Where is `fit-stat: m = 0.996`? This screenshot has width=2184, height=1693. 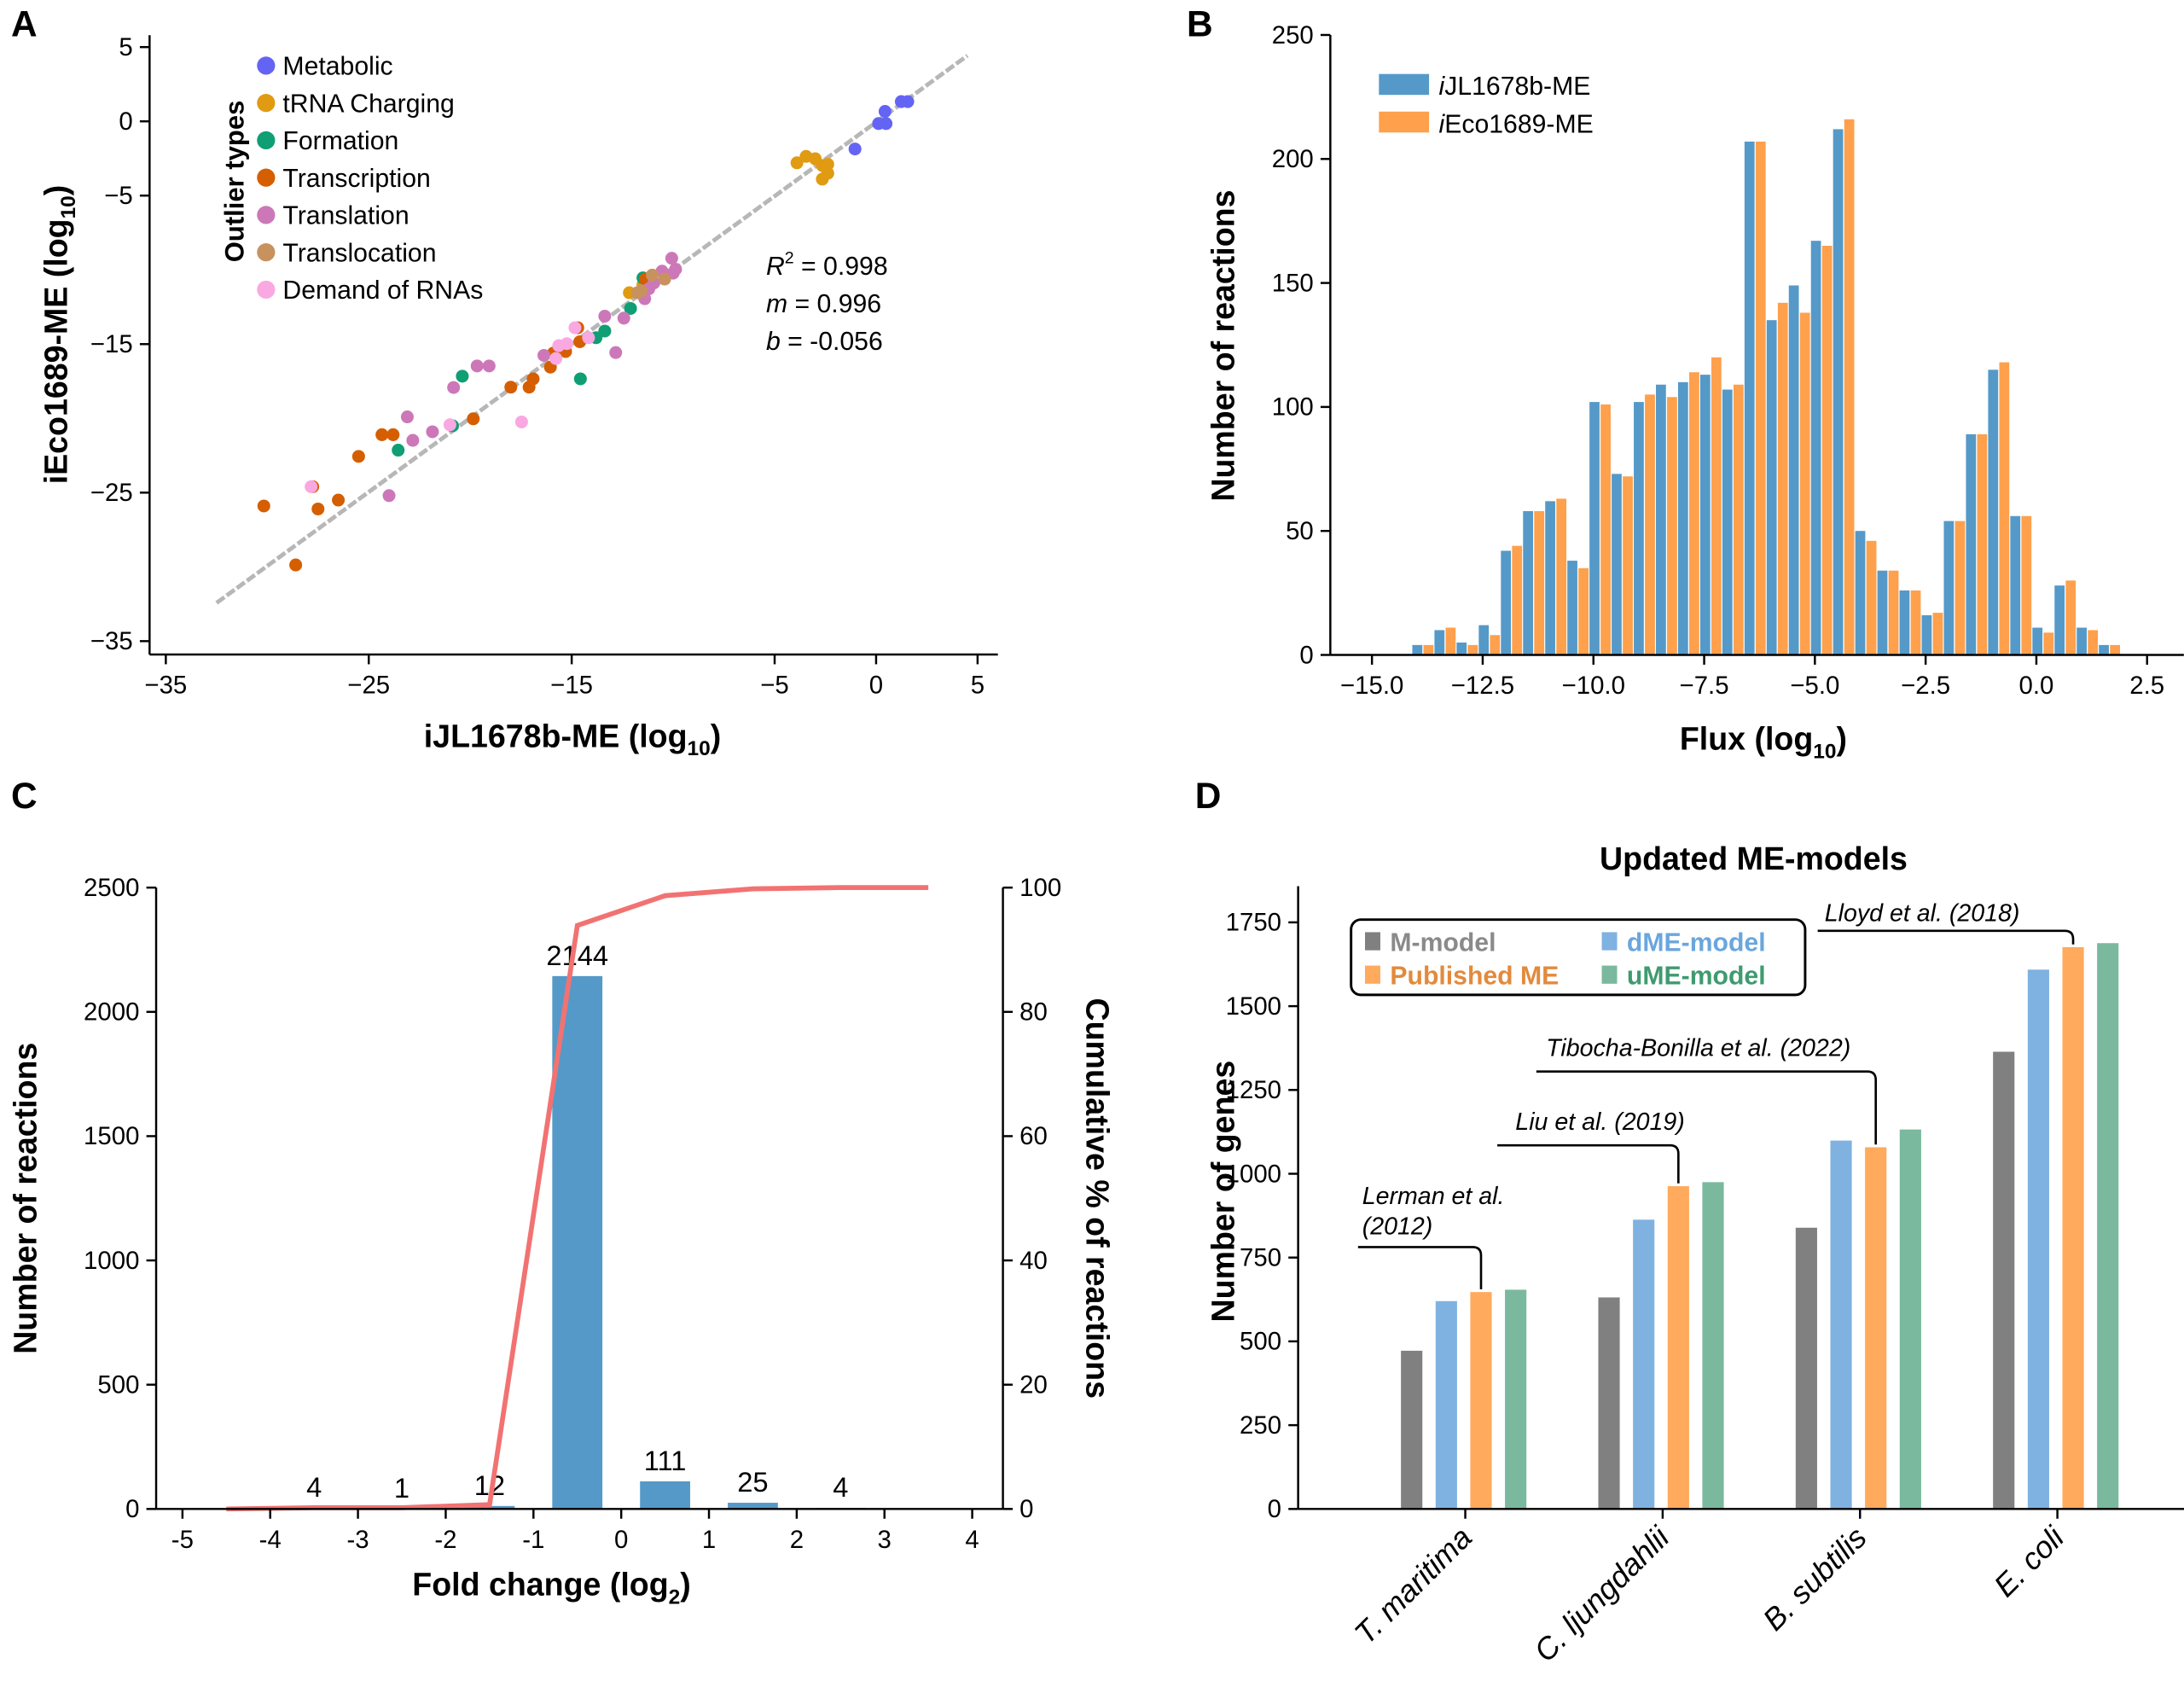
fit-stat: m = 0.996 is located at coordinates (824, 304).